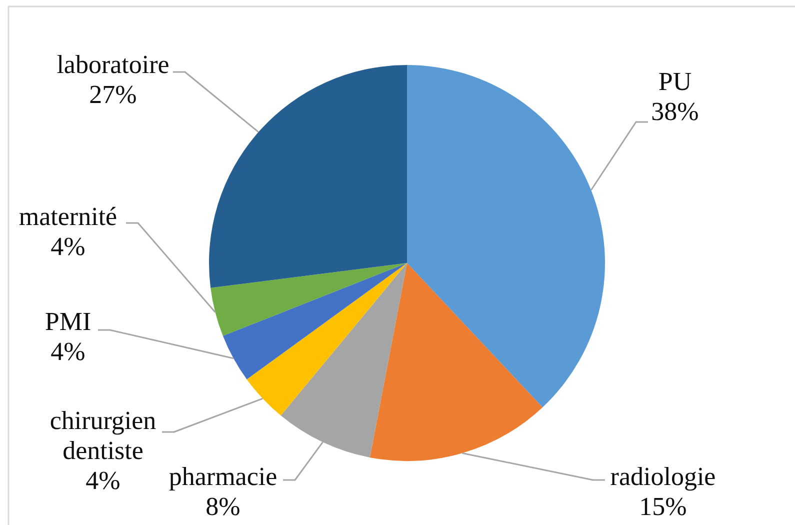 Image resolution: width=795 pixels, height=525 pixels. Describe the element at coordinates (113, 64) in the screenshot. I see `slice-label: laboratoire` at that location.